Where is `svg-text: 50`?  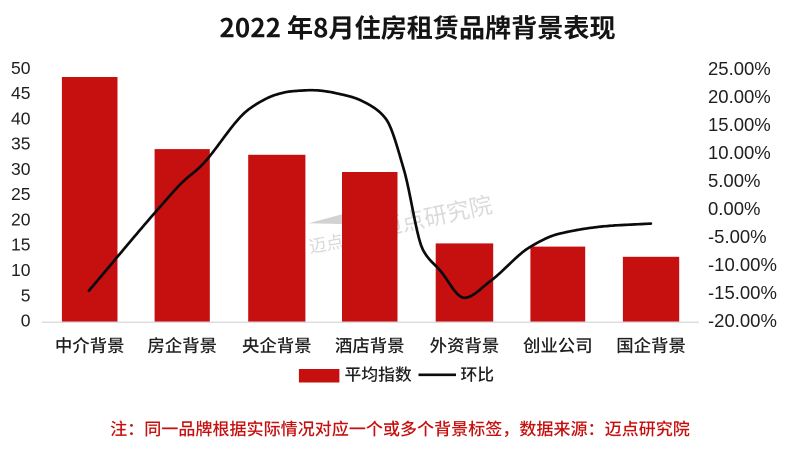
svg-text: 50 is located at coordinates (21, 68).